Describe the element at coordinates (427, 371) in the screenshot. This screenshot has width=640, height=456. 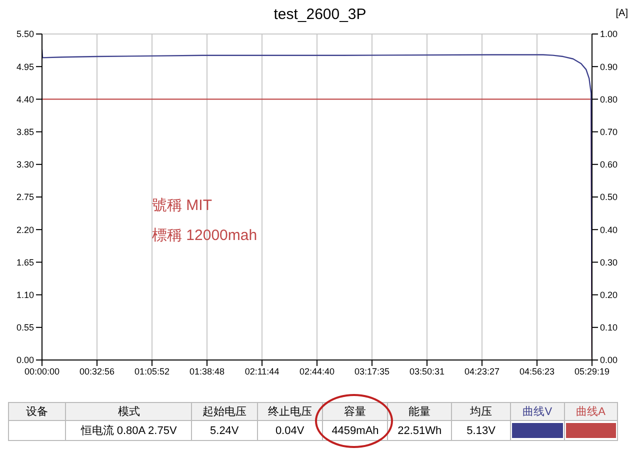
I see `x-tick-label: 03:50:31` at that location.